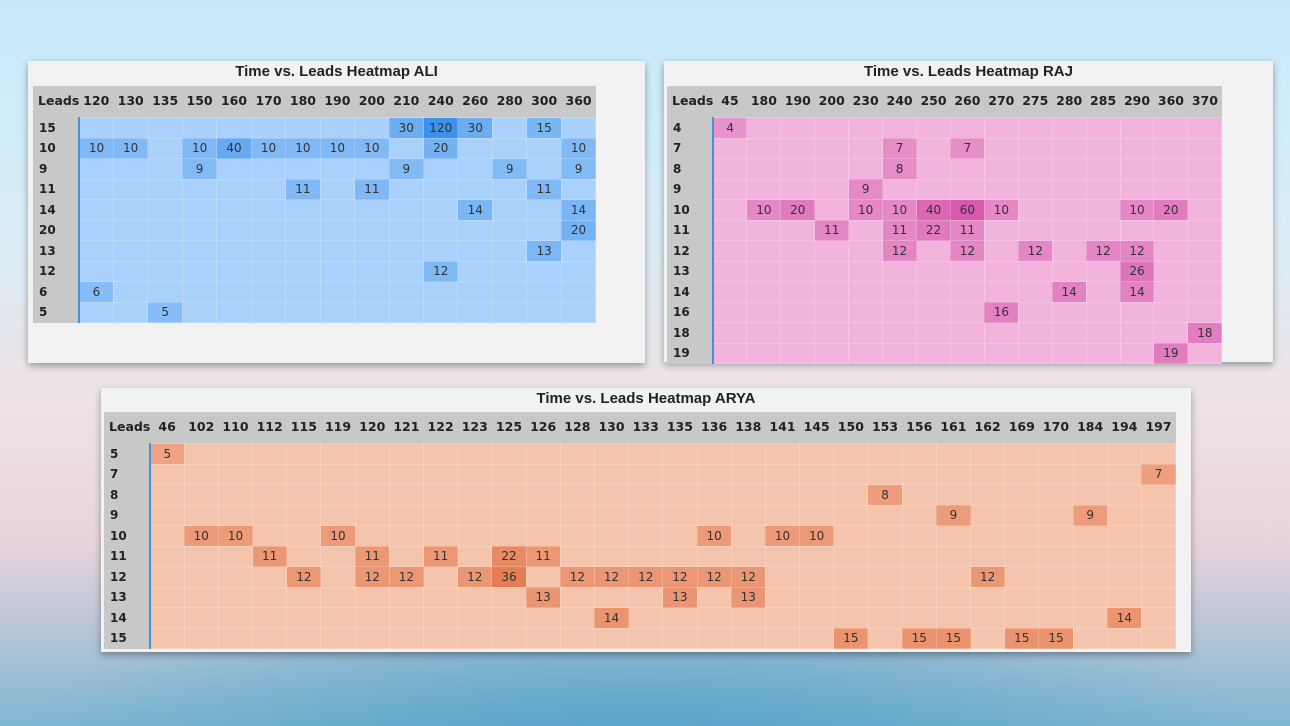 Image resolution: width=1290 pixels, height=726 pixels. Describe the element at coordinates (945, 292) in the screenshot. I see `heatmap-row: 14 14 14` at that location.